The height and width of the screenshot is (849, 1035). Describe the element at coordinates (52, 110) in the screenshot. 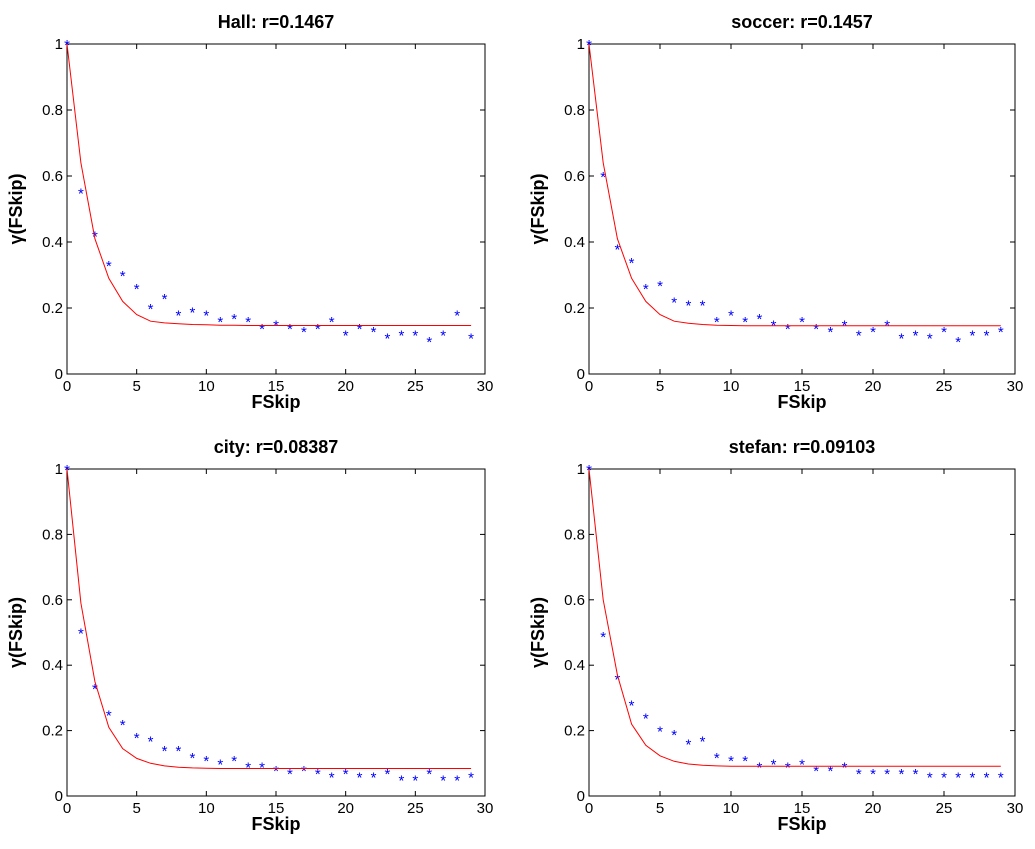

I see `y-tick-label: 0.8` at that location.